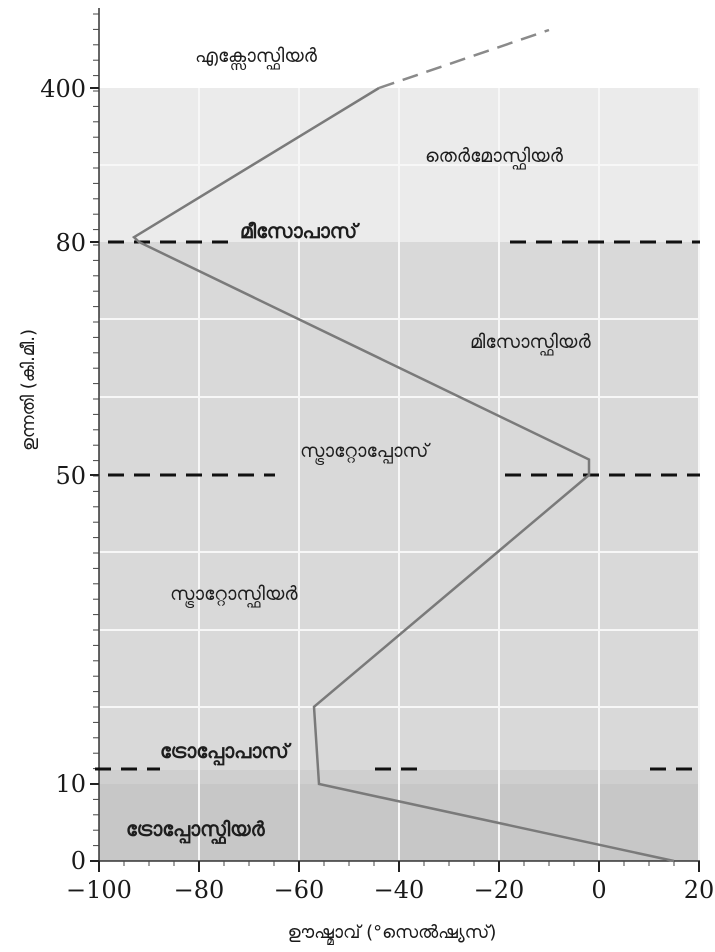 Image resolution: width=715 pixels, height=952 pixels. What do you see at coordinates (196, 831) in the screenshot?
I see `layer-label-troposphere: ട്രോപ്പോസ്ഫിയർ` at bounding box center [196, 831].